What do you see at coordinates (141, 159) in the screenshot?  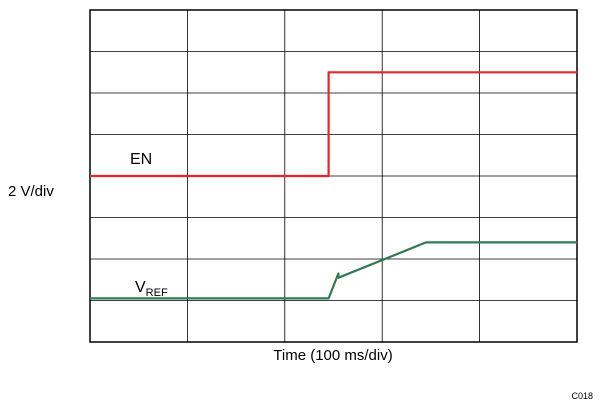 I see `en-trace-label: EN` at bounding box center [141, 159].